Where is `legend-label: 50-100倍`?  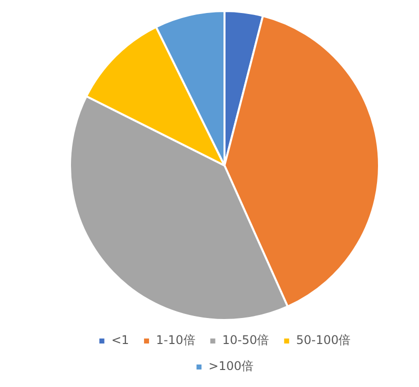
legend-label: 50-100倍 is located at coordinates (323, 340).